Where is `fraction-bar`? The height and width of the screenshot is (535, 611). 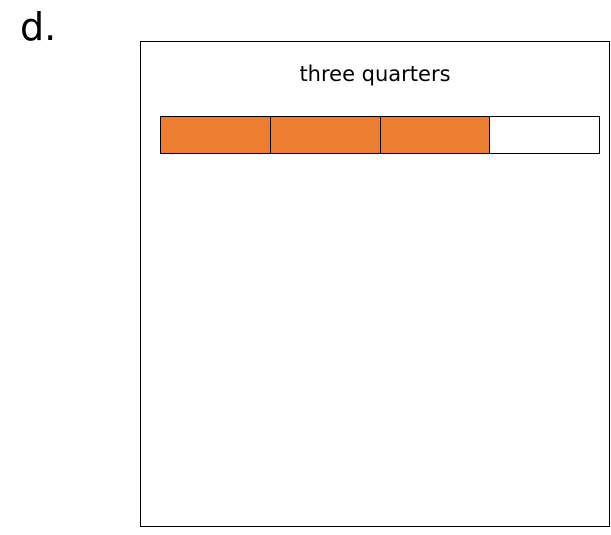
fraction-bar is located at coordinates (380, 135).